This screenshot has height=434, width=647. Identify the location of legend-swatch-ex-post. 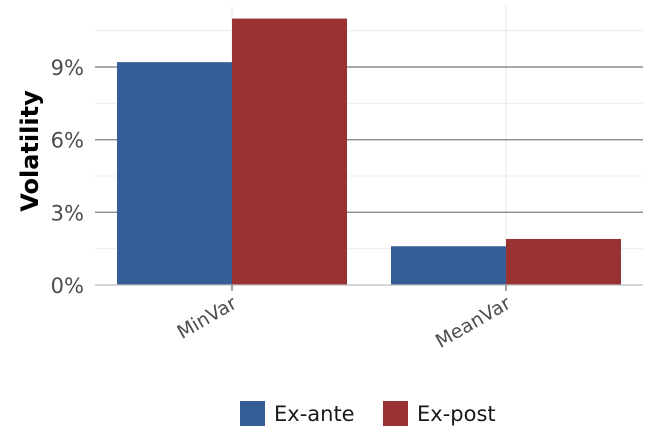
(395, 413).